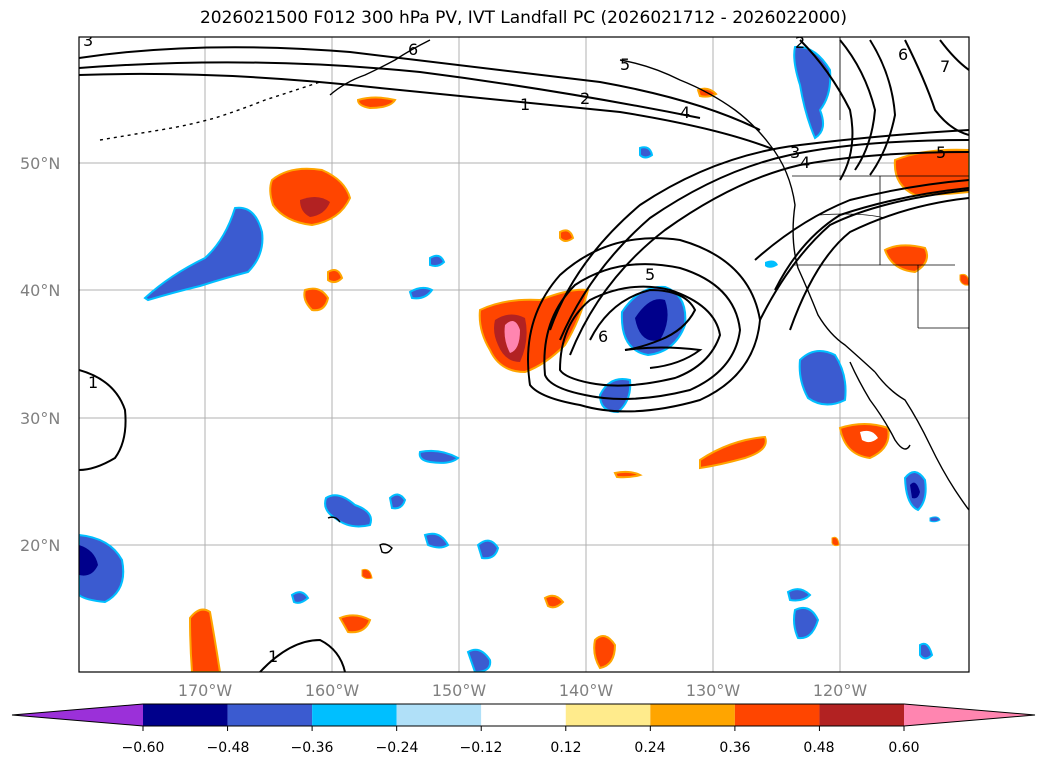  I want to click on lon-label-150w: 150°W, so click(459, 690).